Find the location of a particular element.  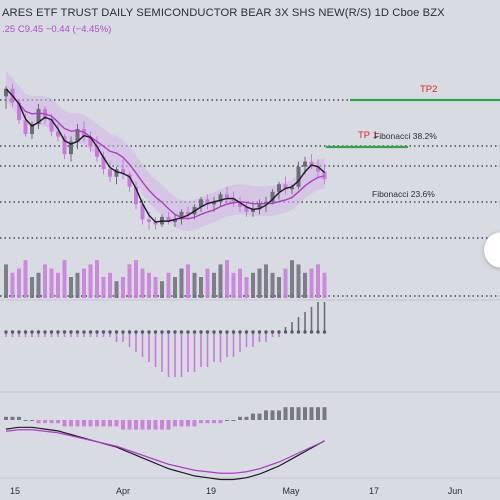

x-tick-may: May is located at coordinates (291, 491).